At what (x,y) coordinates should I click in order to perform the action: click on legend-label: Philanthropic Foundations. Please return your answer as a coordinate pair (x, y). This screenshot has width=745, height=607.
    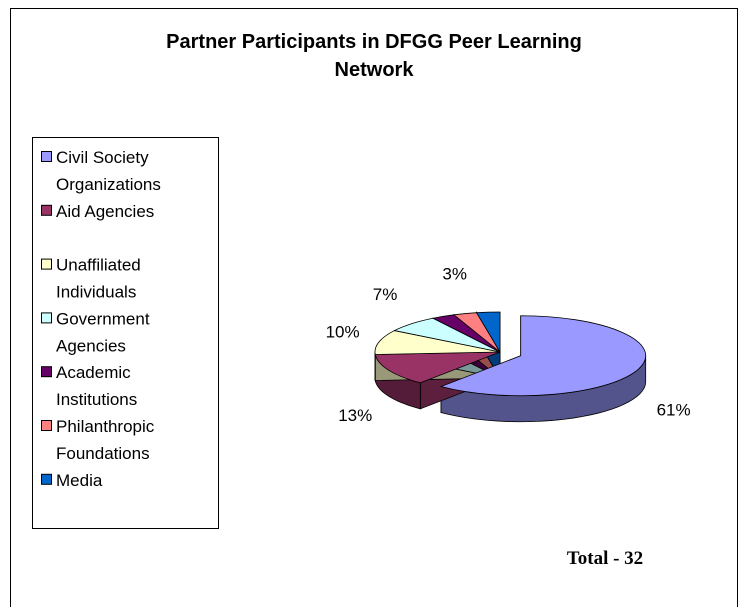
    Looking at the image, I should click on (105, 440).